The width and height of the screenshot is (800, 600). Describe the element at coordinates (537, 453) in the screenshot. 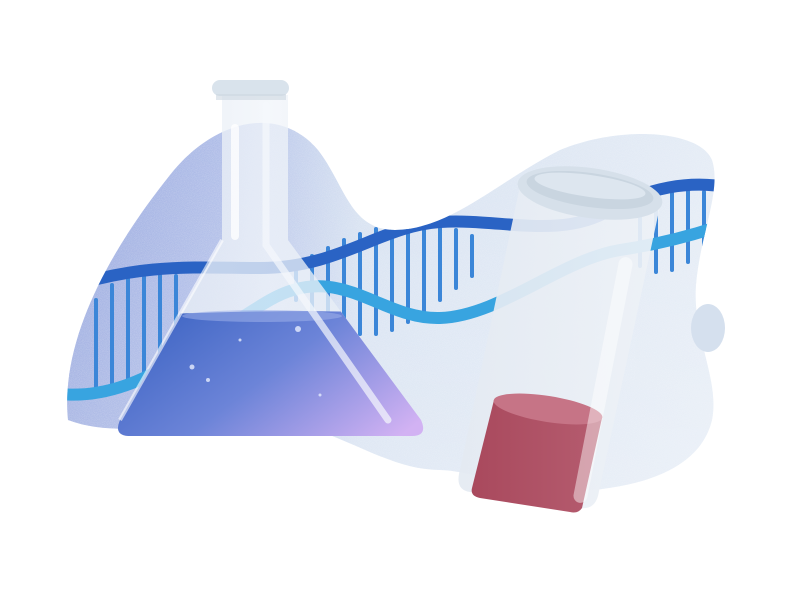

I see `tube-liquid` at that location.